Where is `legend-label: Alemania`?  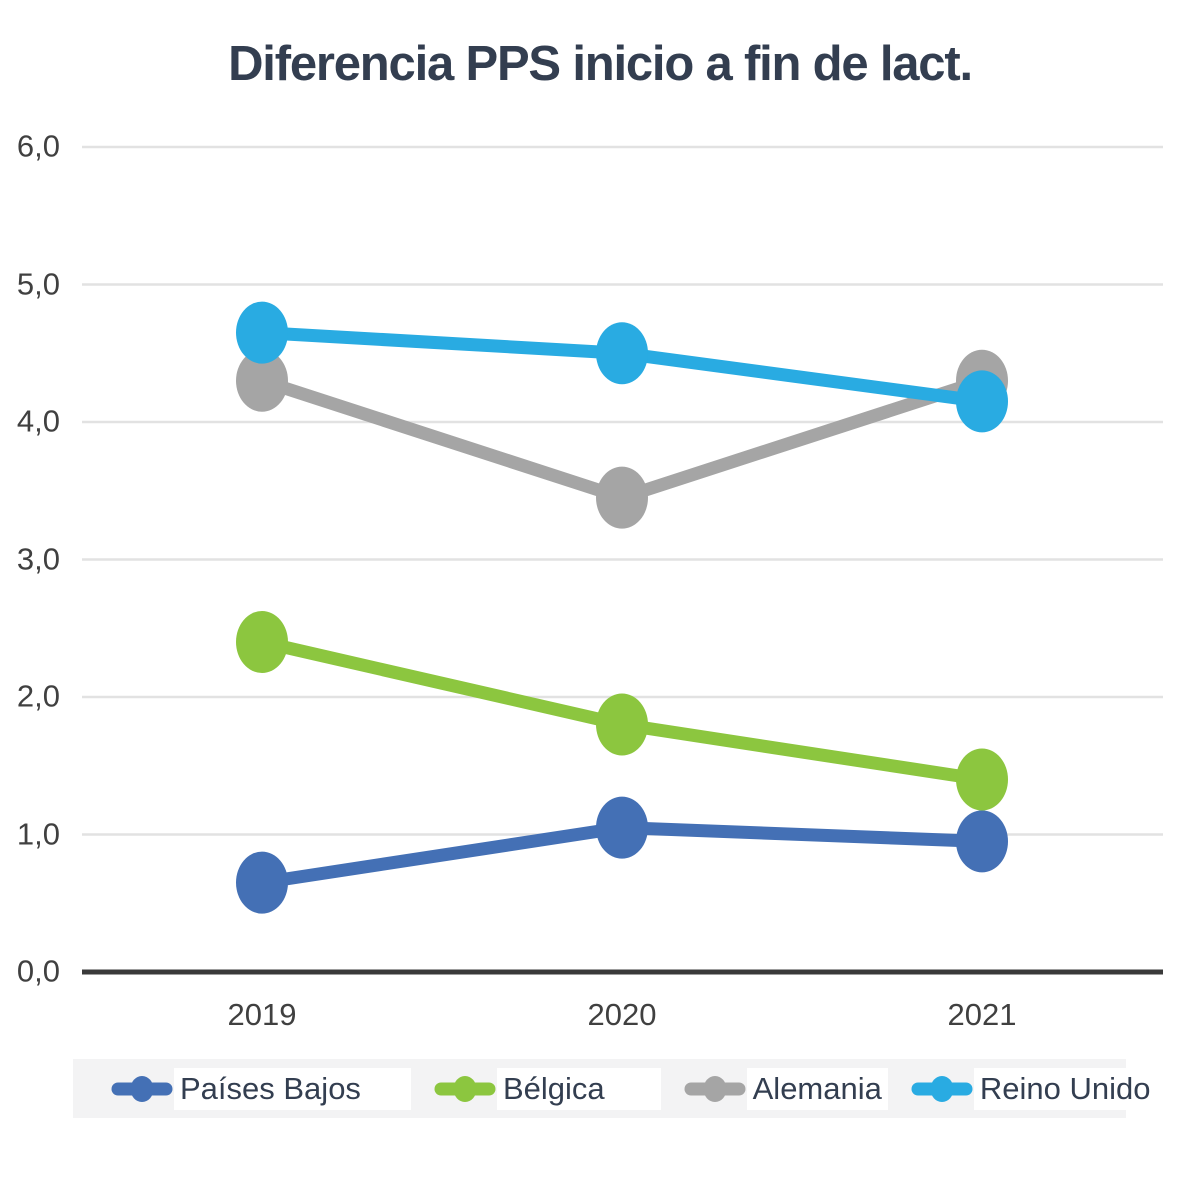 legend-label: Alemania is located at coordinates (817, 1088).